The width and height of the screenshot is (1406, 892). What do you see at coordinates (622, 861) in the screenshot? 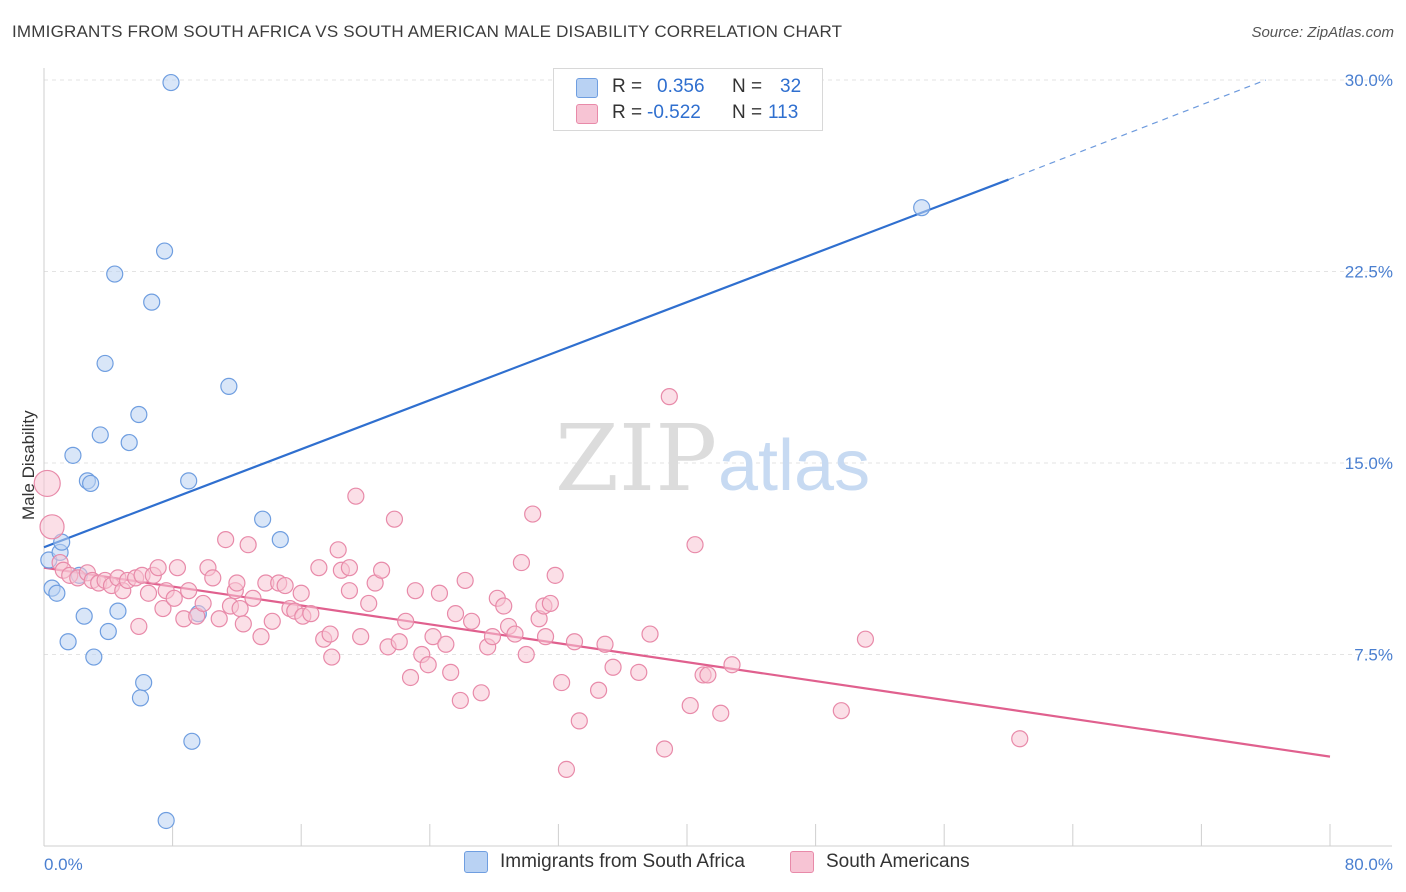
I see `bottom-legend-label-blue: Immigrants from South Africa` at bounding box center [622, 861].